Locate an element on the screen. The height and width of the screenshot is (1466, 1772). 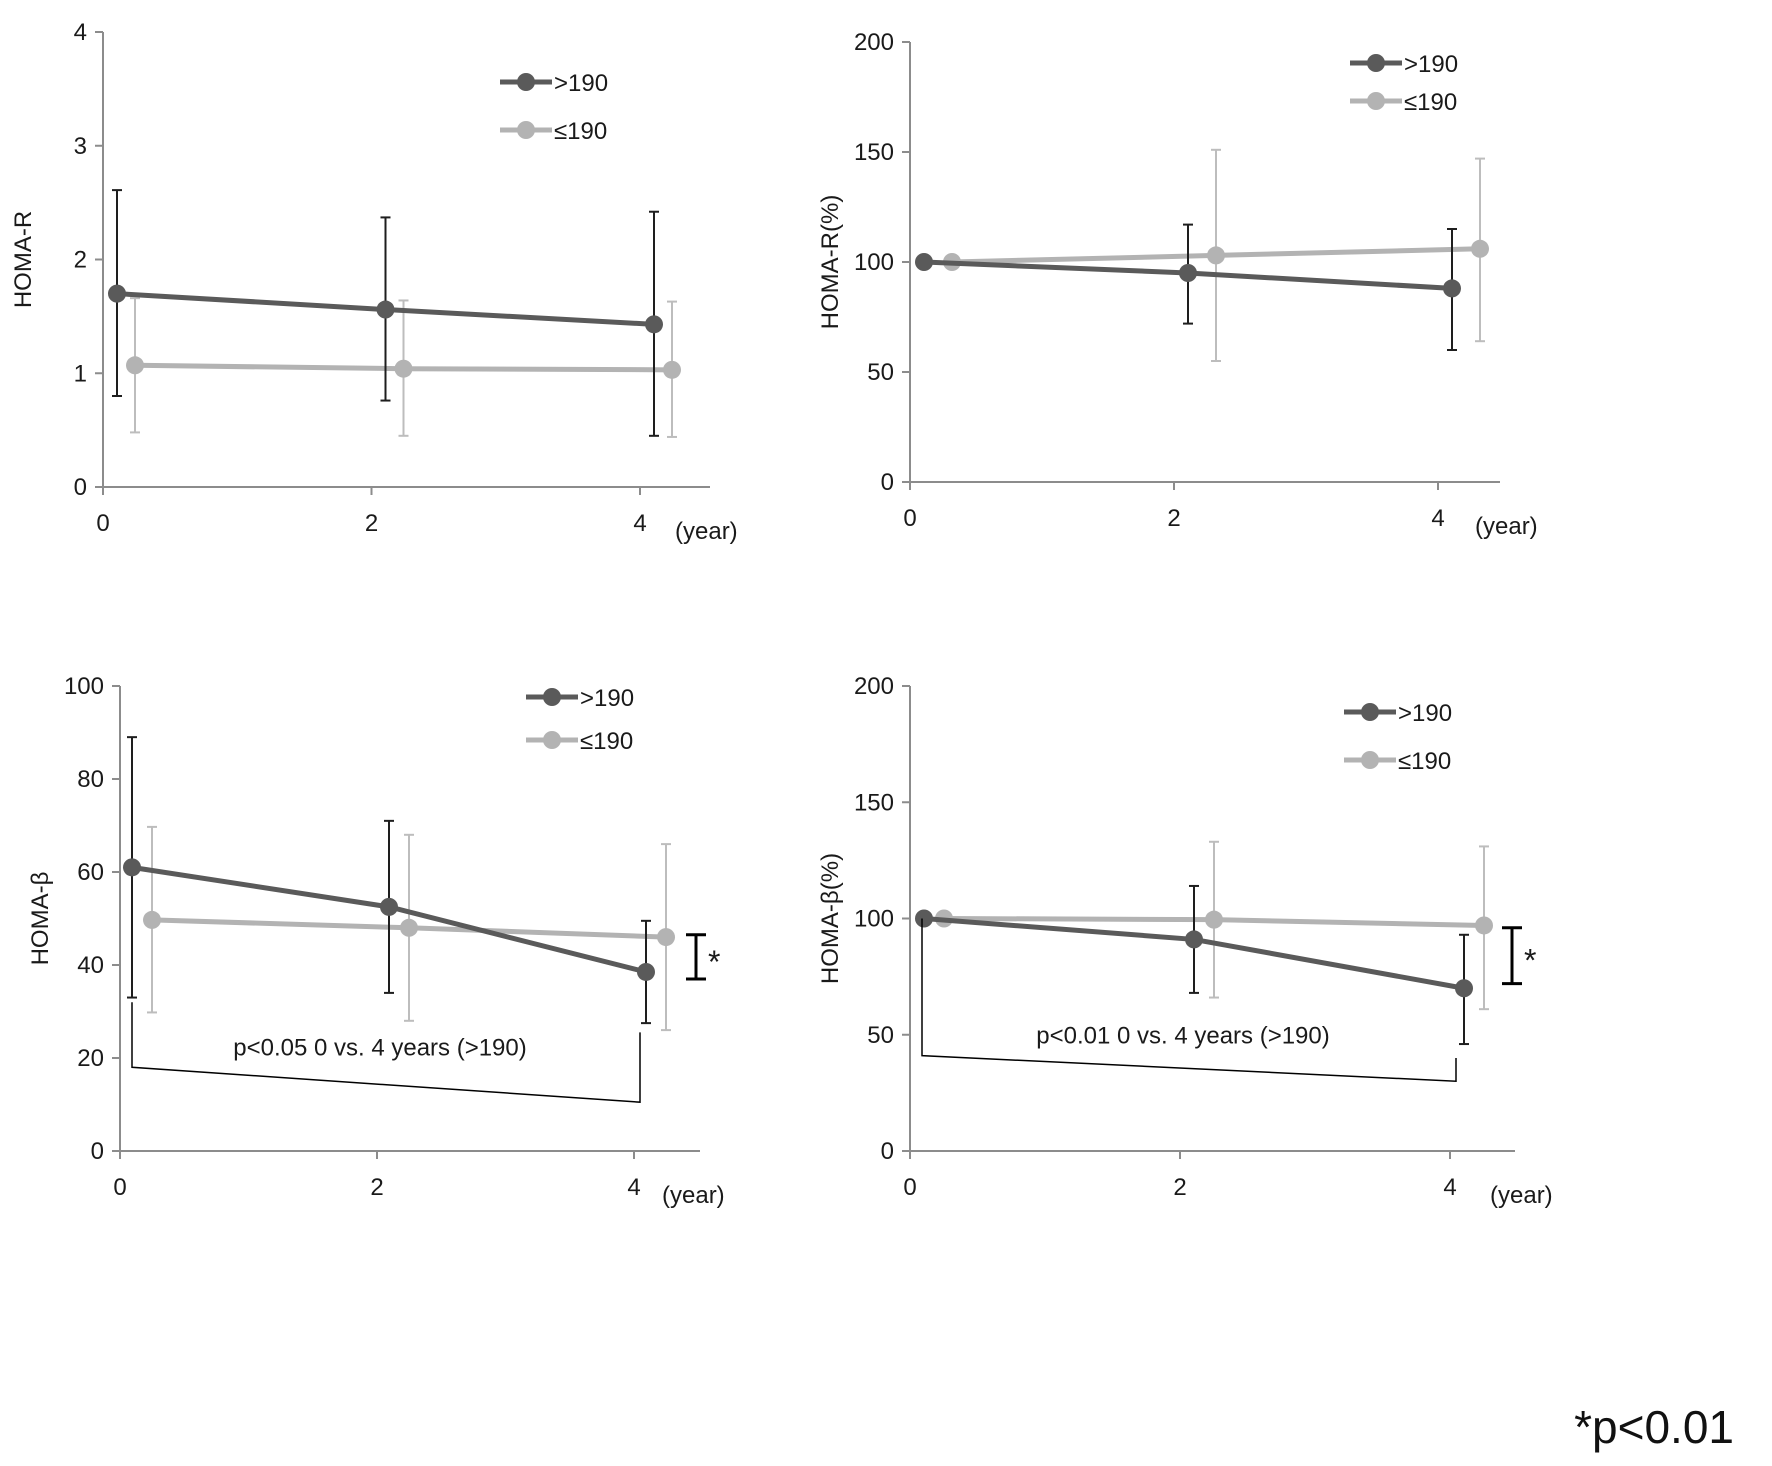
y-tick-label: 2 is located at coordinates (80, 260).